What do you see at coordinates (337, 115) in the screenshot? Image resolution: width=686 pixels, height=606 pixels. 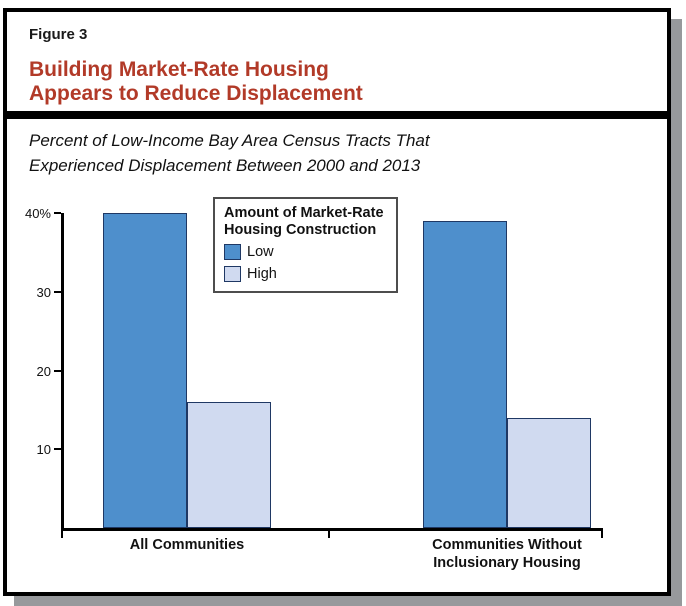 I see `header-divider-rule` at bounding box center [337, 115].